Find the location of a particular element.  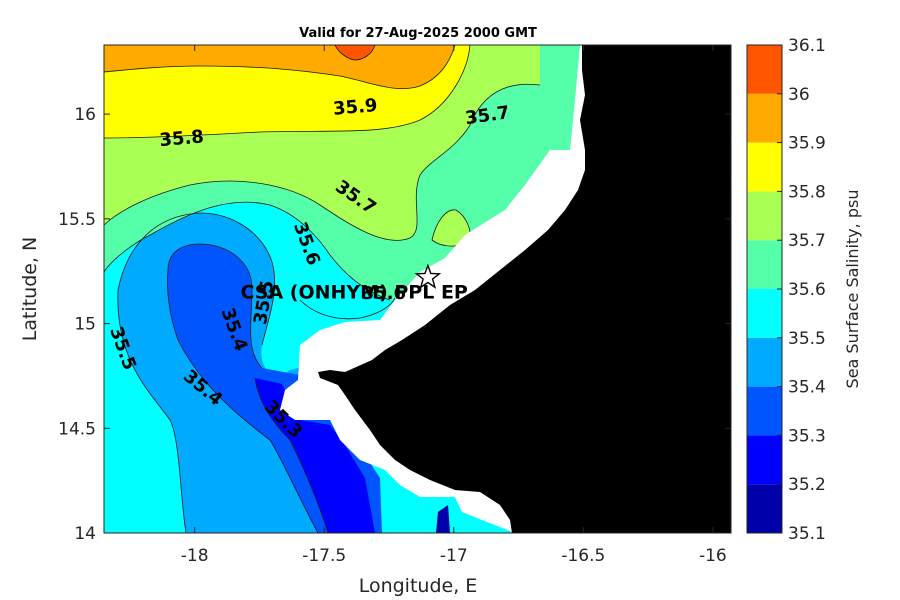

colorbar-tick-label: 35.9 is located at coordinates (807, 144).